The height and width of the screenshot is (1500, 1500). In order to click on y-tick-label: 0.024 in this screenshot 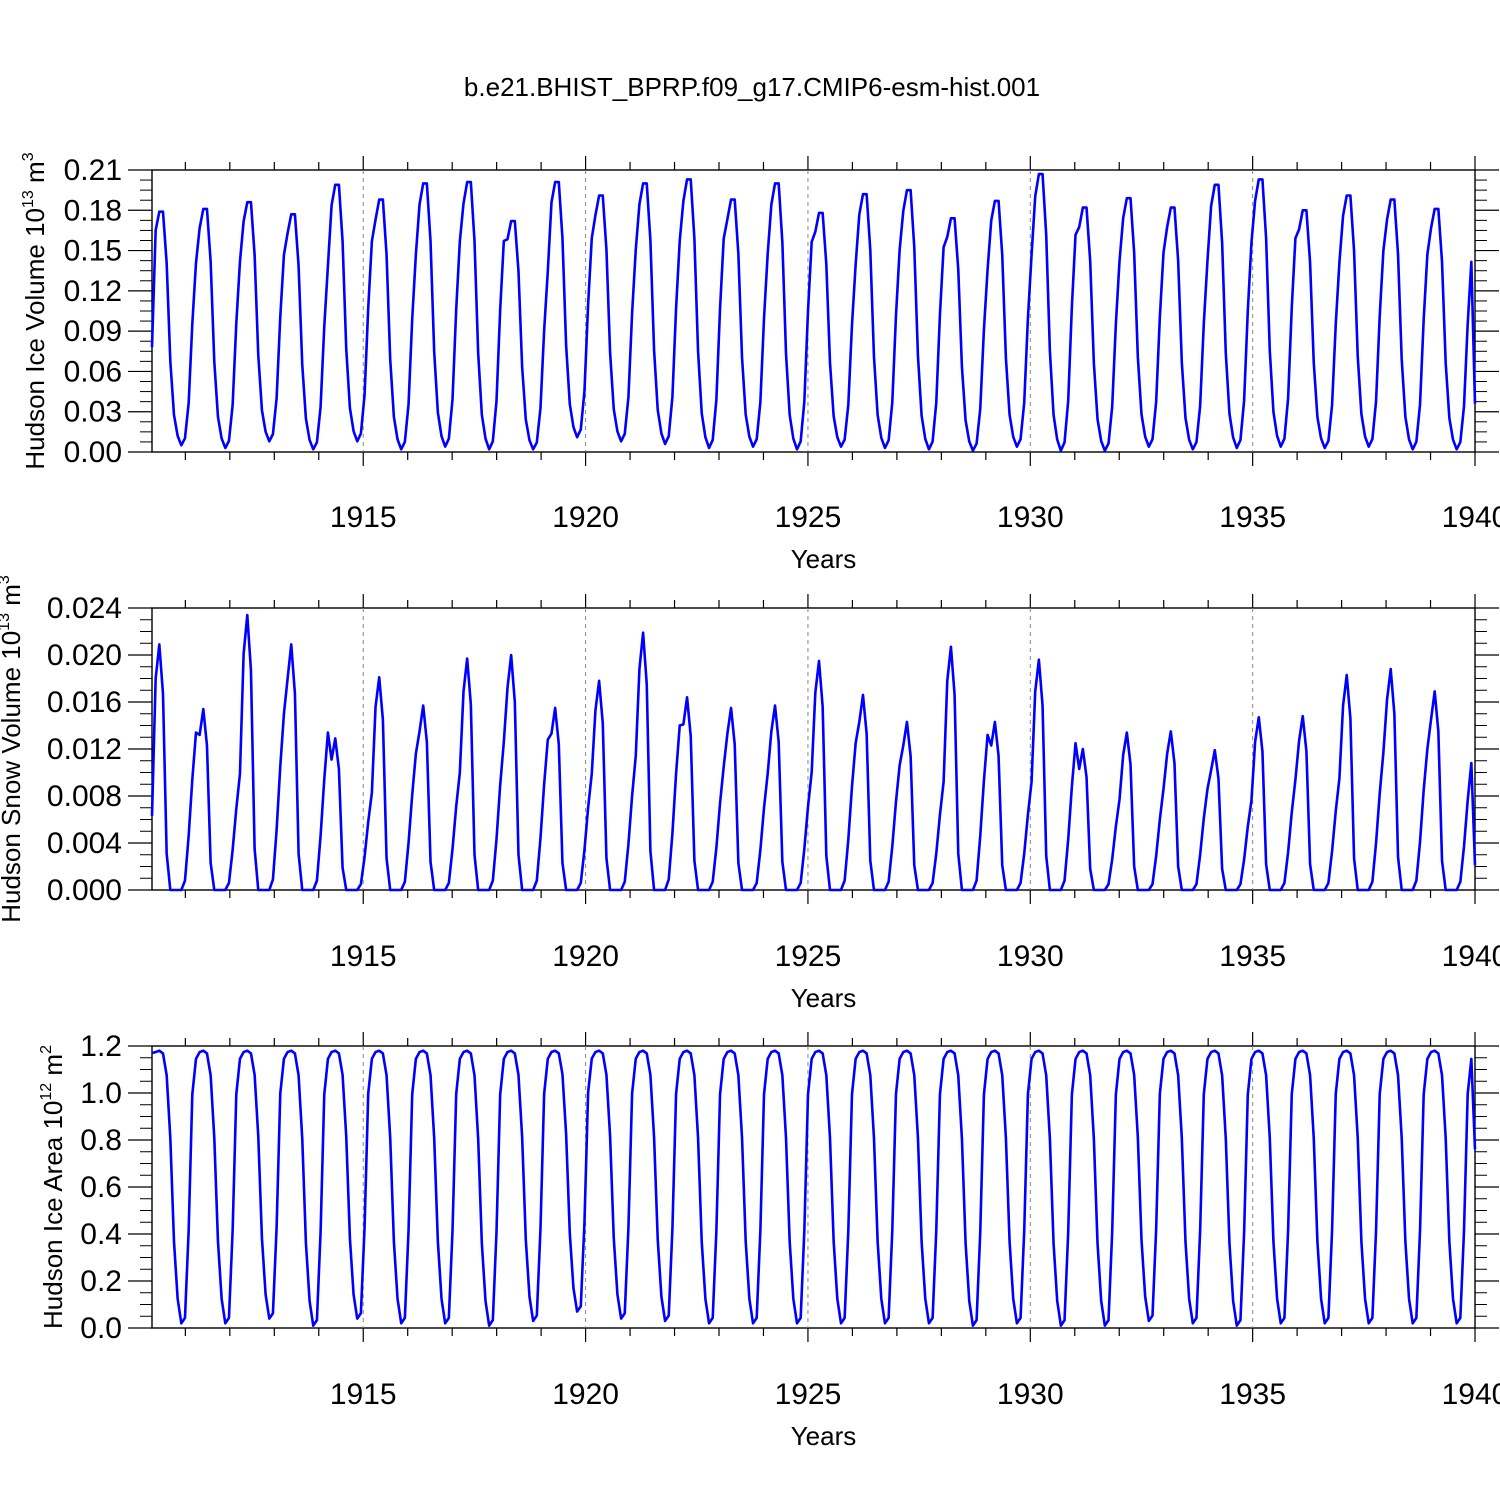, I will do `click(84, 608)`.